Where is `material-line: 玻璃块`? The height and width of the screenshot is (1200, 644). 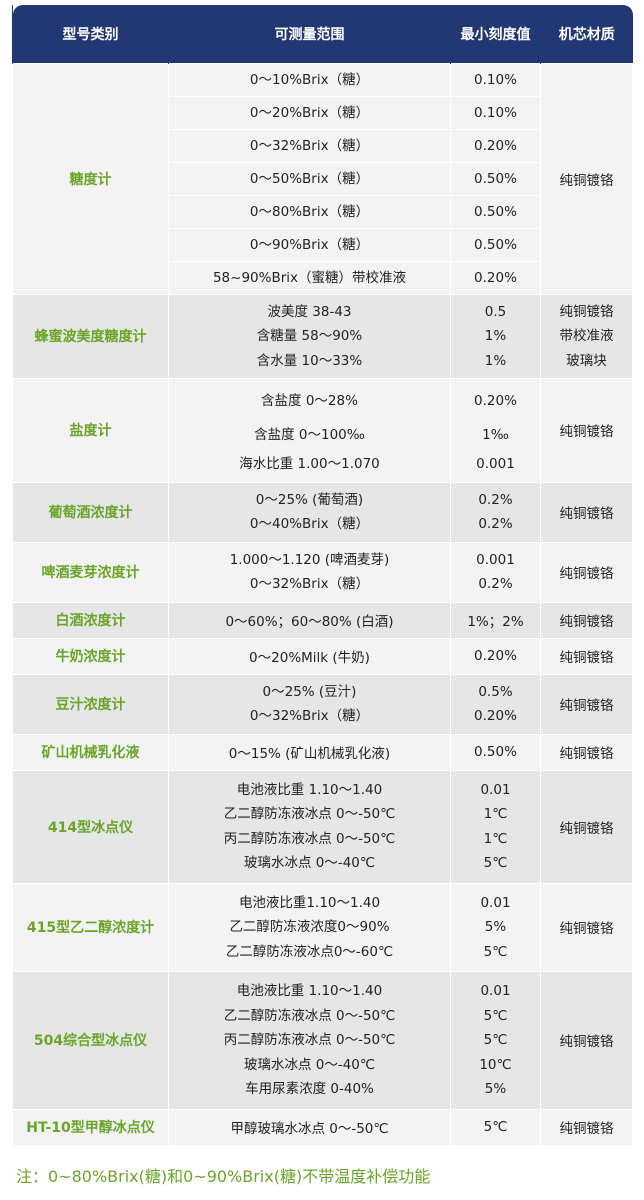 material-line: 玻璃块 is located at coordinates (586, 360).